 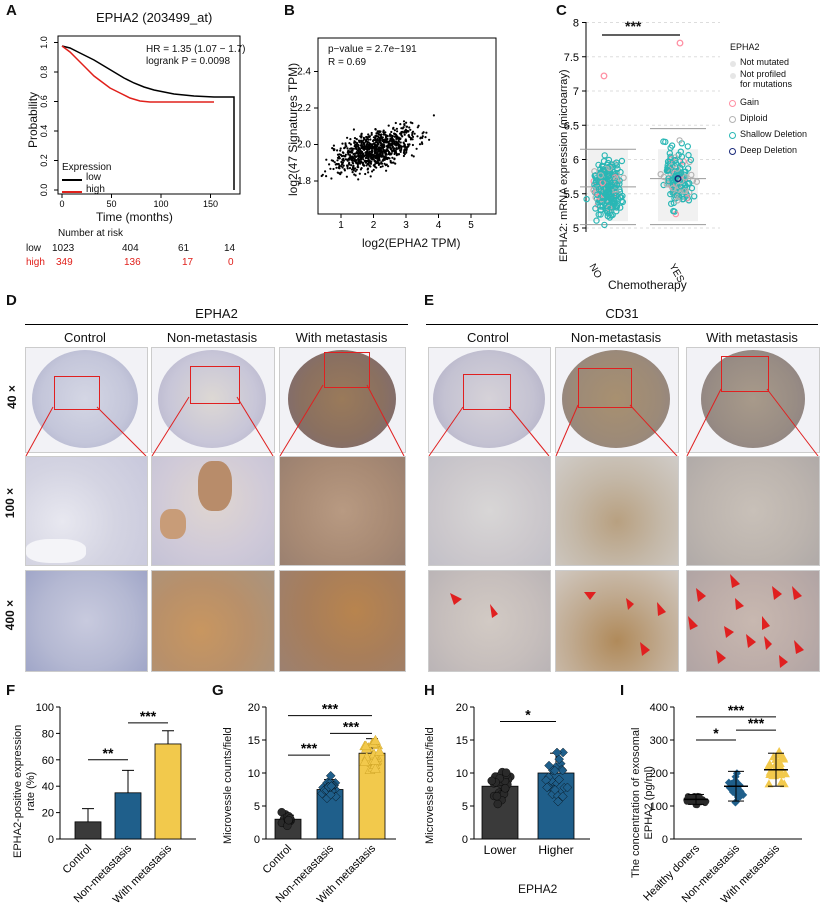 I want to click on d-met-100x, so click(x=342, y=511).